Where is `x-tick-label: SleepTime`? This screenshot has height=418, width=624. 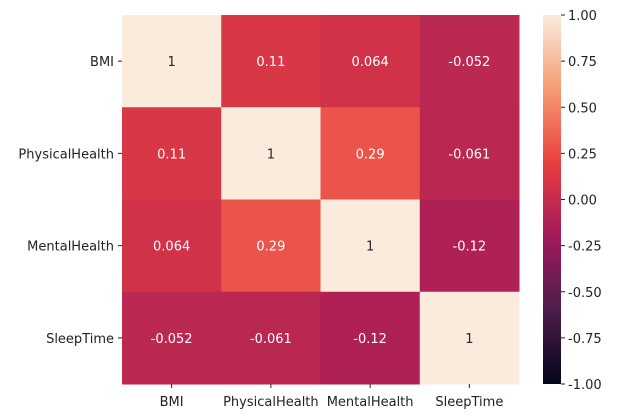 x-tick-label: SleepTime is located at coordinates (469, 402).